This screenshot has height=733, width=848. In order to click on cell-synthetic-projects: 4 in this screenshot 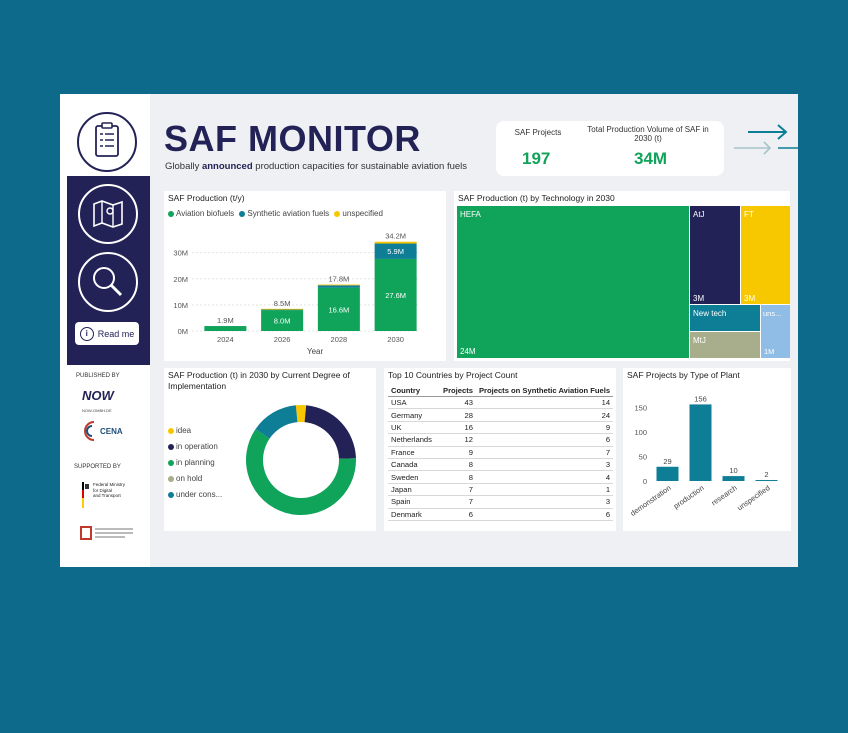, I will do `click(544, 477)`.